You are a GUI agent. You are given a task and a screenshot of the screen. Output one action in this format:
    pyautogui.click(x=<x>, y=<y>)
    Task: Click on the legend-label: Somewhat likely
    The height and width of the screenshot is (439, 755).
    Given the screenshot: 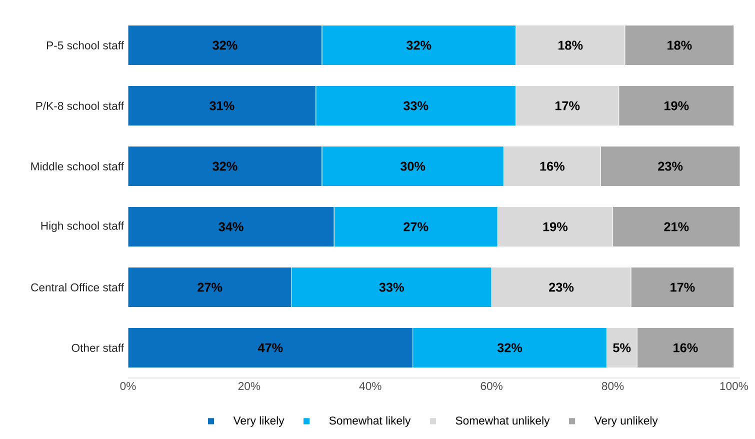 What is the action you would take?
    pyautogui.click(x=370, y=421)
    